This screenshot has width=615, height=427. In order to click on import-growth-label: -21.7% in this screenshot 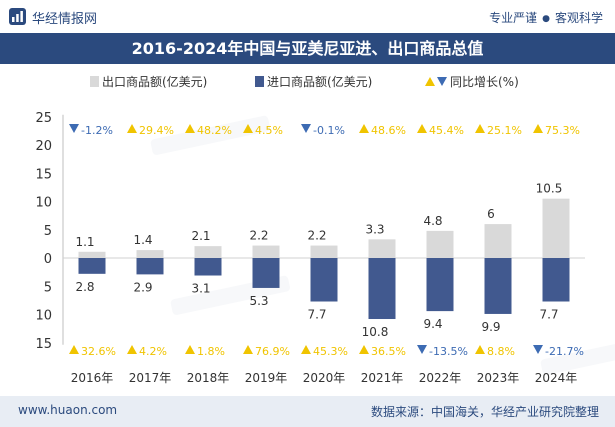, I will do `click(564, 351)`.